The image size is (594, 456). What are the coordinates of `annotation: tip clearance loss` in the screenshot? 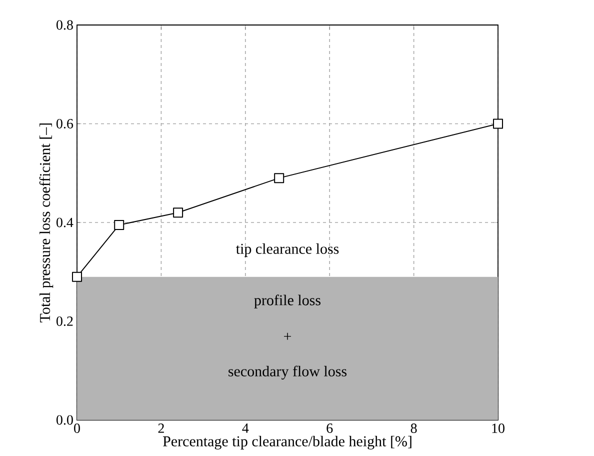 It's located at (287, 250).